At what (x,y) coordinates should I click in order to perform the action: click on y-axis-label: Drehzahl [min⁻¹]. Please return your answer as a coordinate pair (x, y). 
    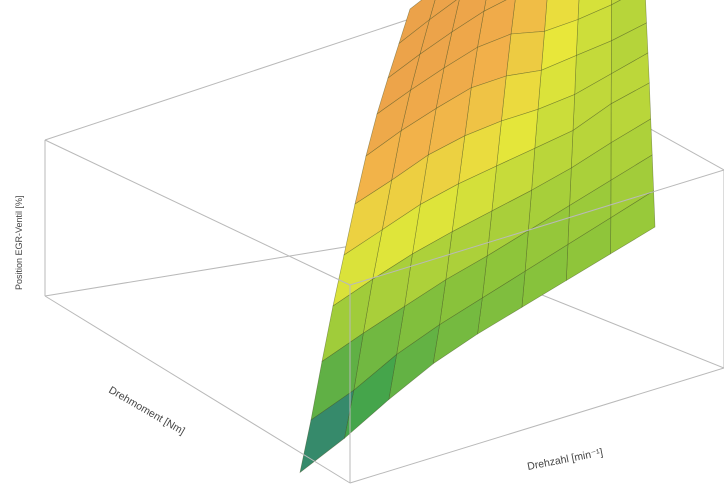
    Looking at the image, I should click on (565, 460).